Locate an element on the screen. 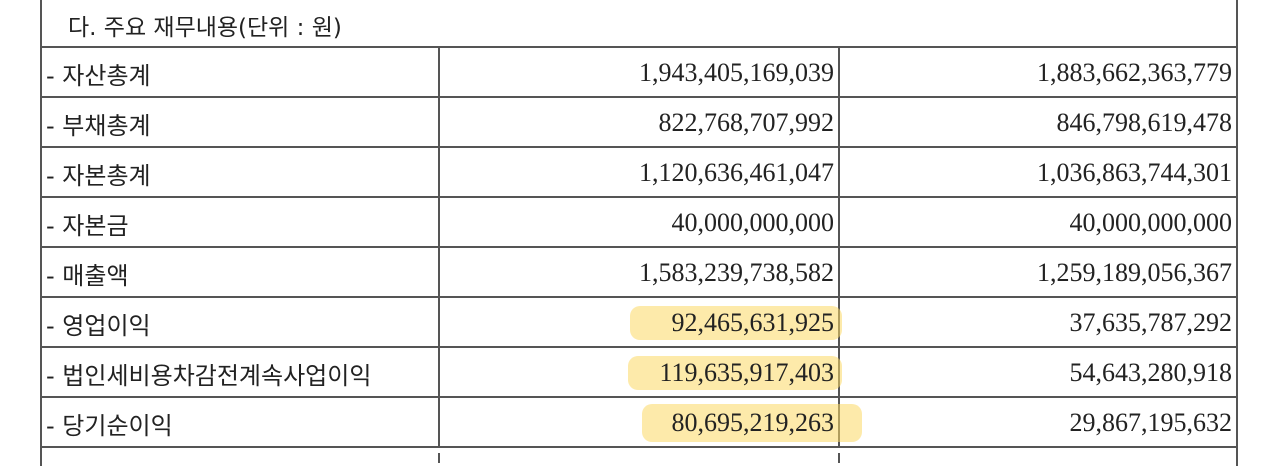  current-period-value: 822,768,707,992 is located at coordinates (746, 122).